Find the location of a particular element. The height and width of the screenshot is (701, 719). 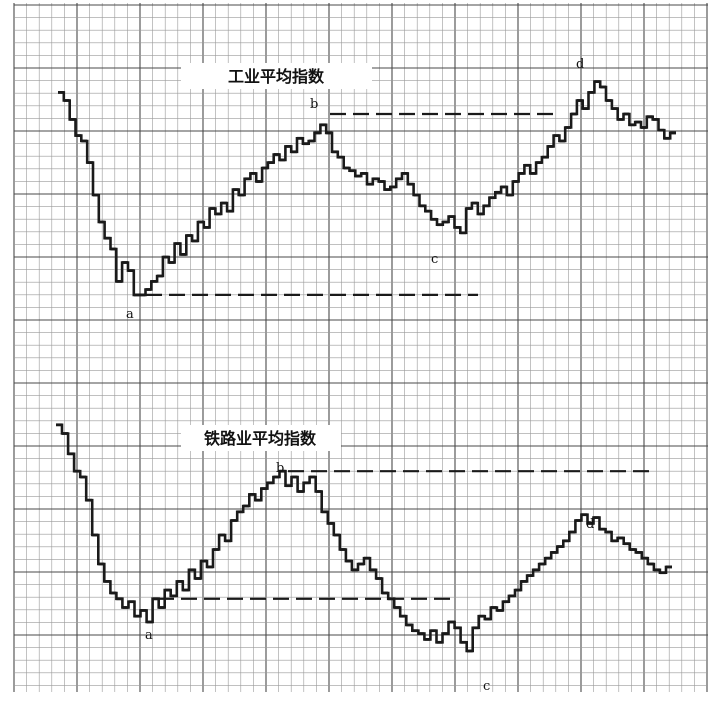

railroad-label-b: b is located at coordinates (280, 468).